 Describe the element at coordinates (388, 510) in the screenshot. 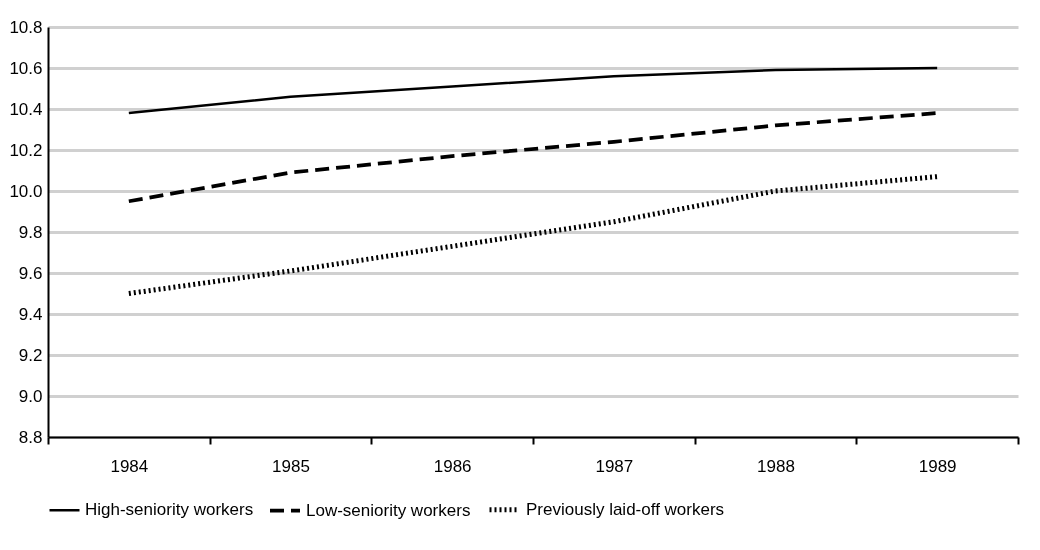

I see `legend-label: Low-seniority workers` at that location.